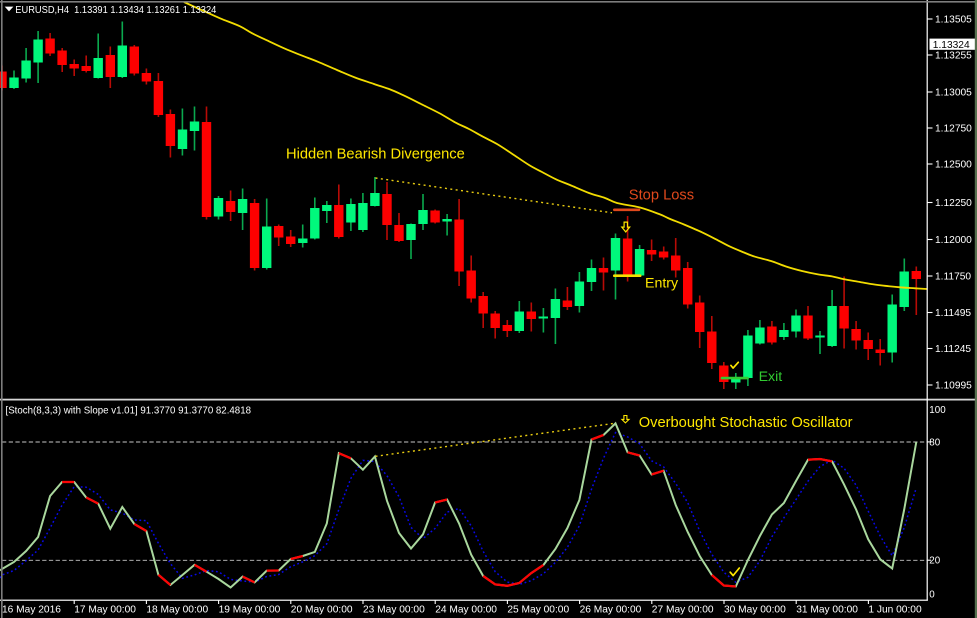 Image resolution: width=977 pixels, height=618 pixels. What do you see at coordinates (953, 129) in the screenshot?
I see `svg-text: 1.12750` at bounding box center [953, 129].